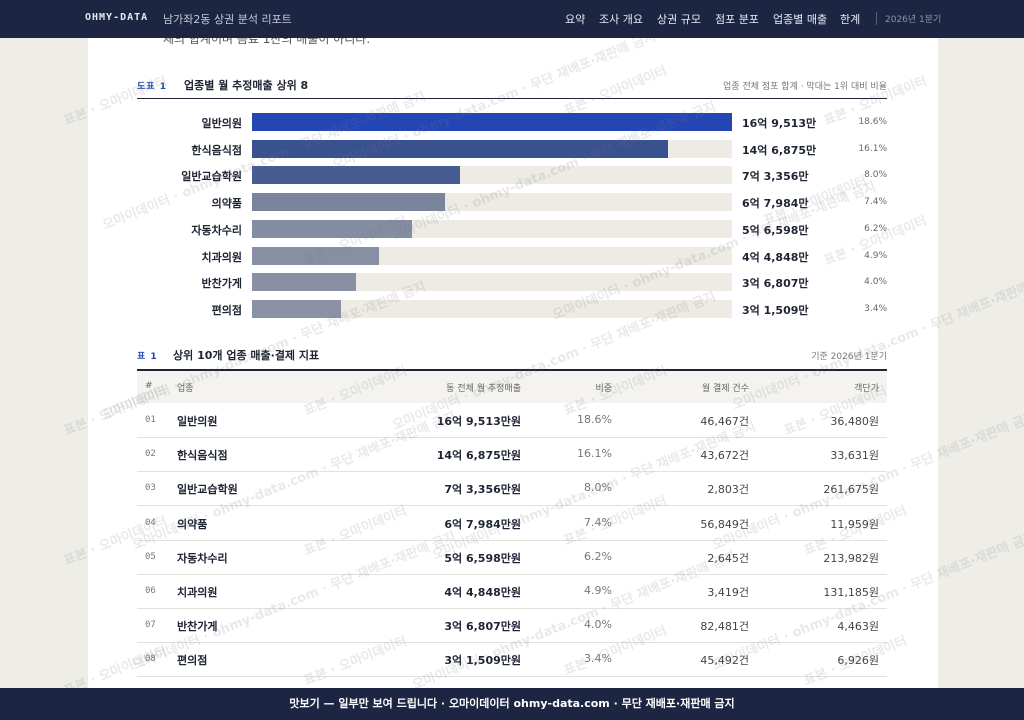  Describe the element at coordinates (850, 19) in the screenshot. I see `nav-link: 한계` at that location.